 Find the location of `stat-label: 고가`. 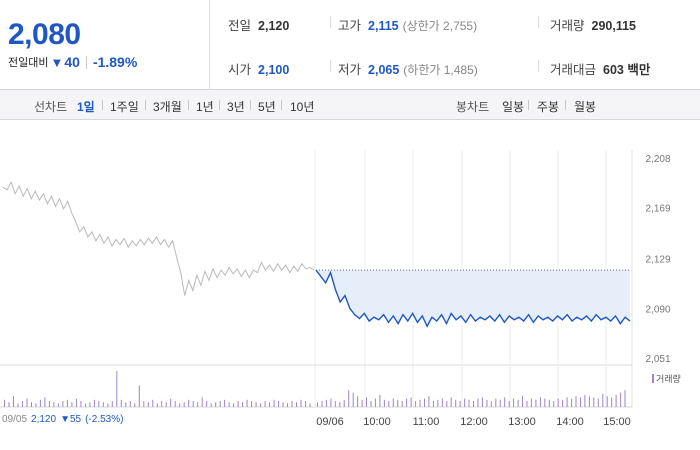

stat-label: 고가 is located at coordinates (350, 26).